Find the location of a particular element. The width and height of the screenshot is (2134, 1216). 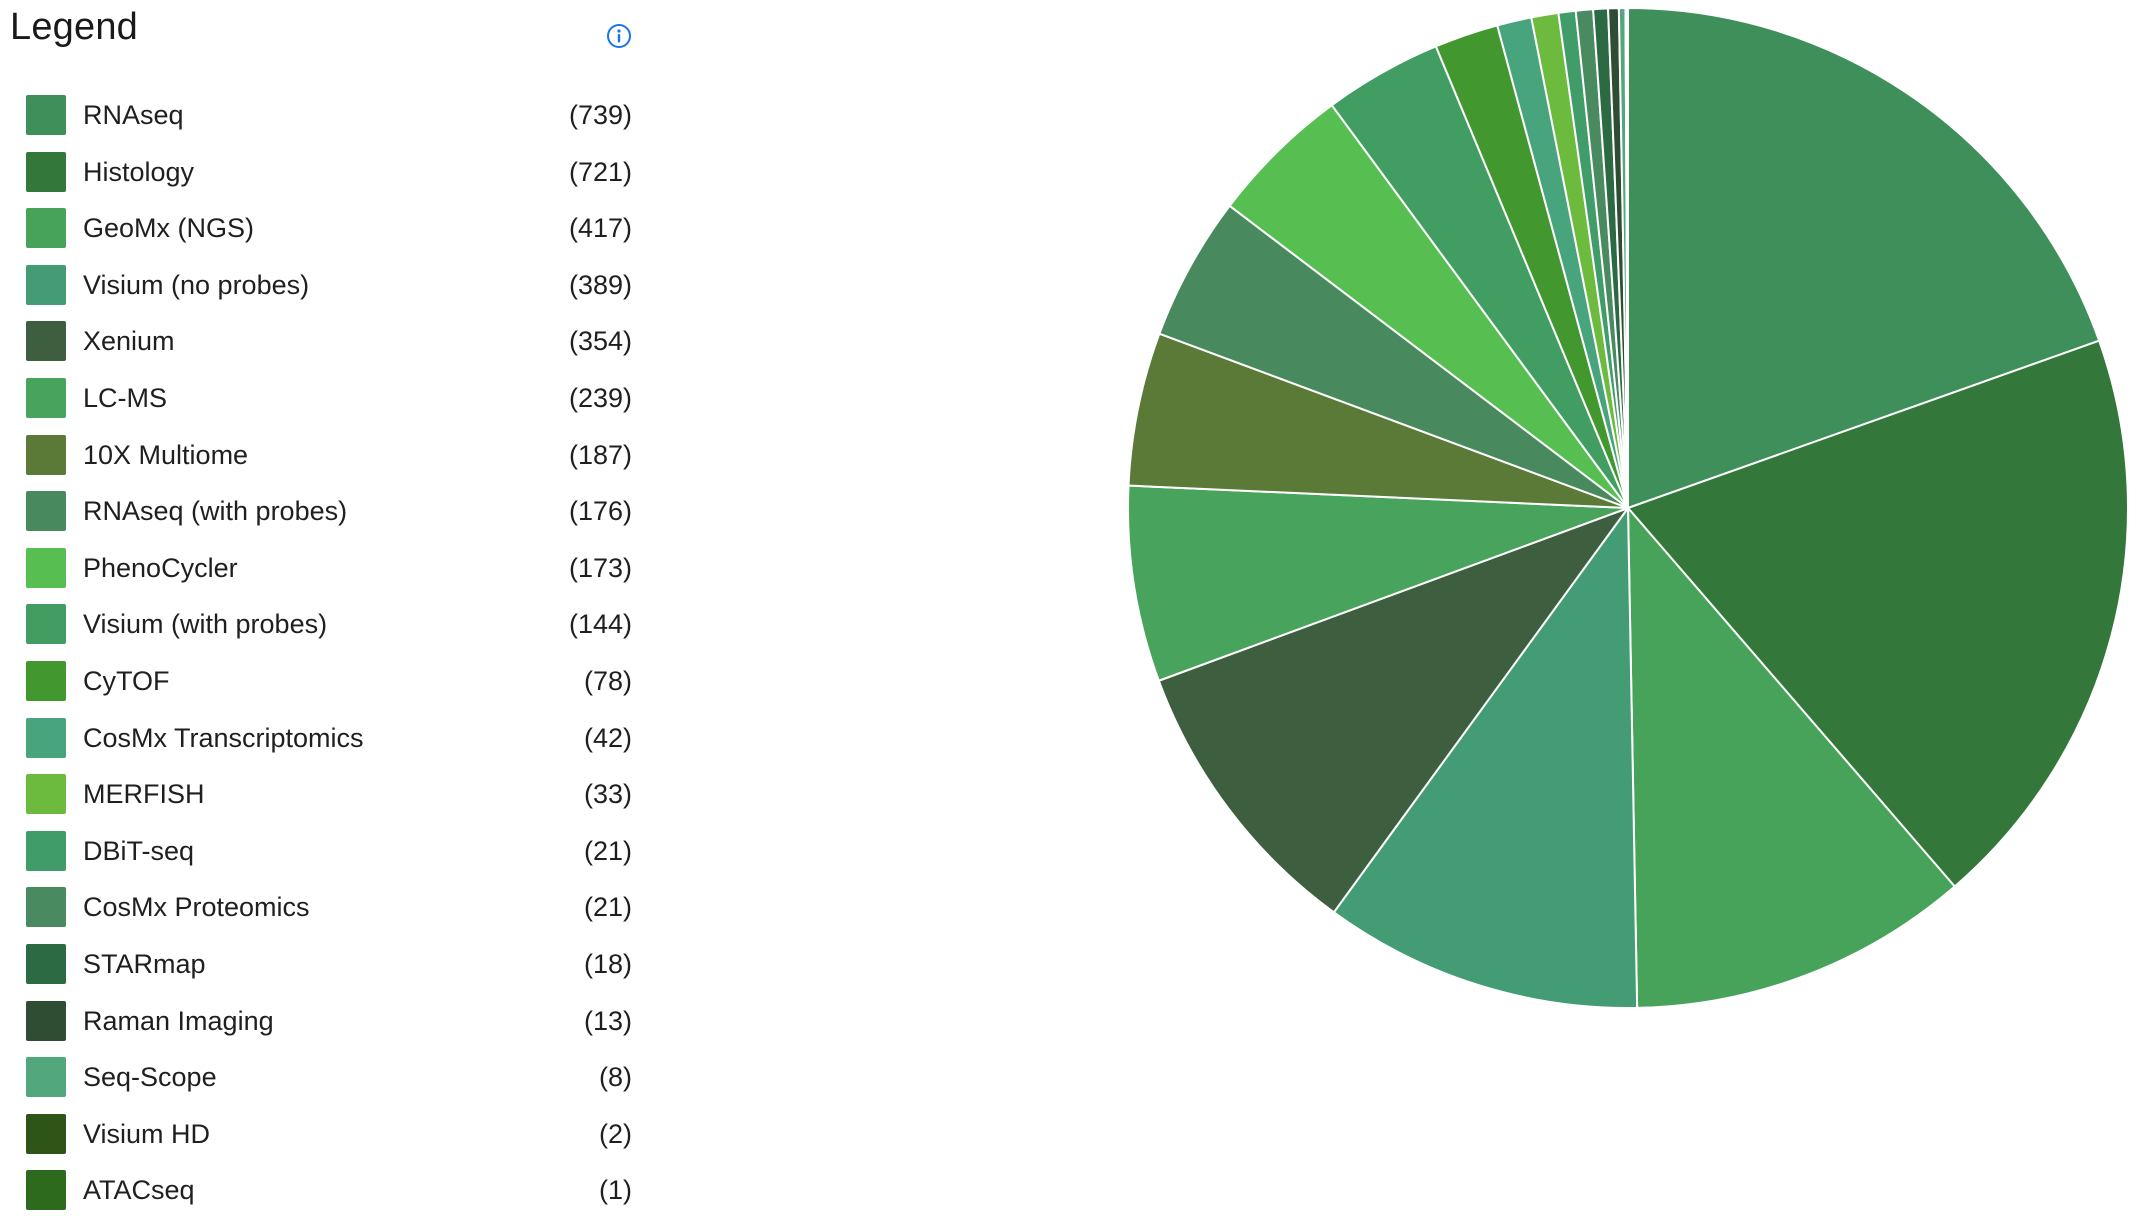

legend-item: Seq-Scope (8) is located at coordinates (320, 1075).